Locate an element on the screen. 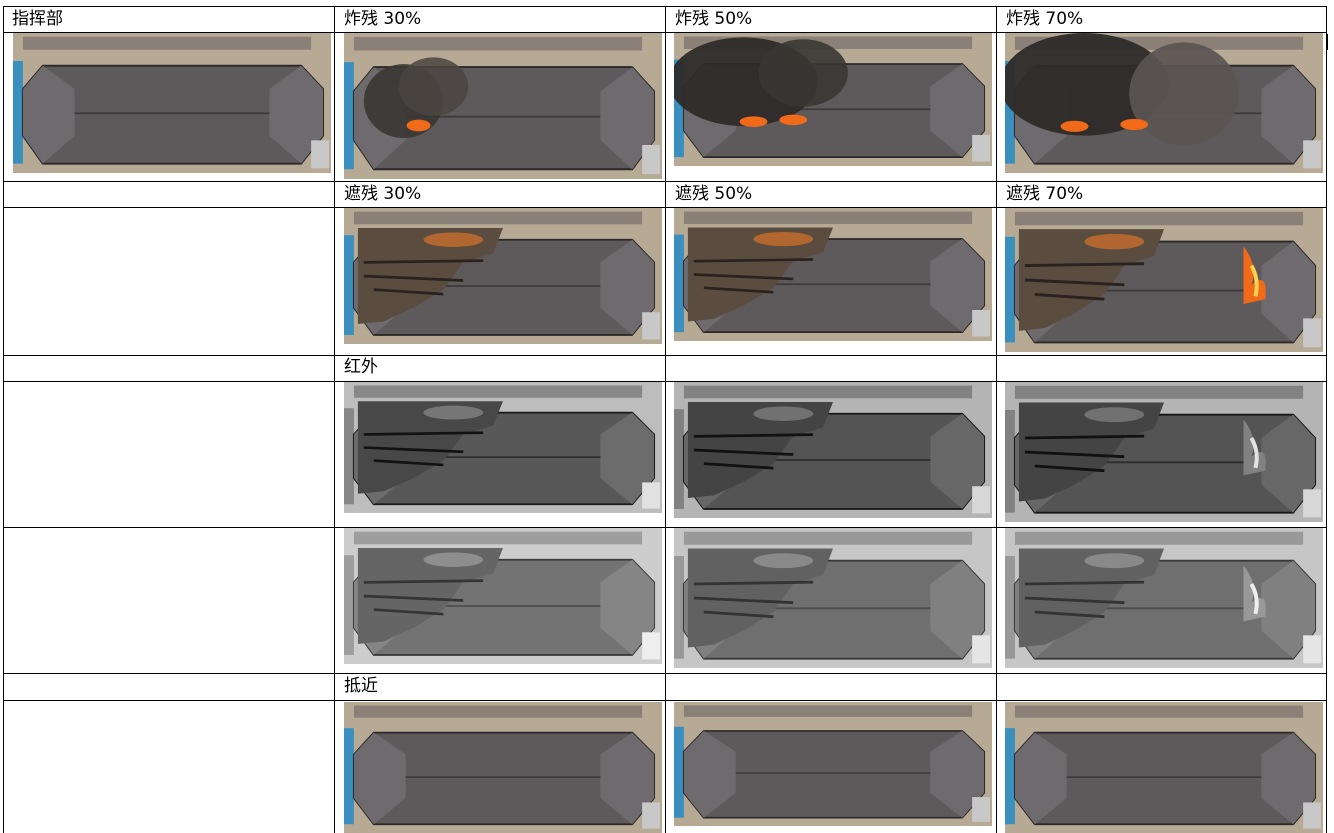  approach-label: 抵近 is located at coordinates (361, 686).